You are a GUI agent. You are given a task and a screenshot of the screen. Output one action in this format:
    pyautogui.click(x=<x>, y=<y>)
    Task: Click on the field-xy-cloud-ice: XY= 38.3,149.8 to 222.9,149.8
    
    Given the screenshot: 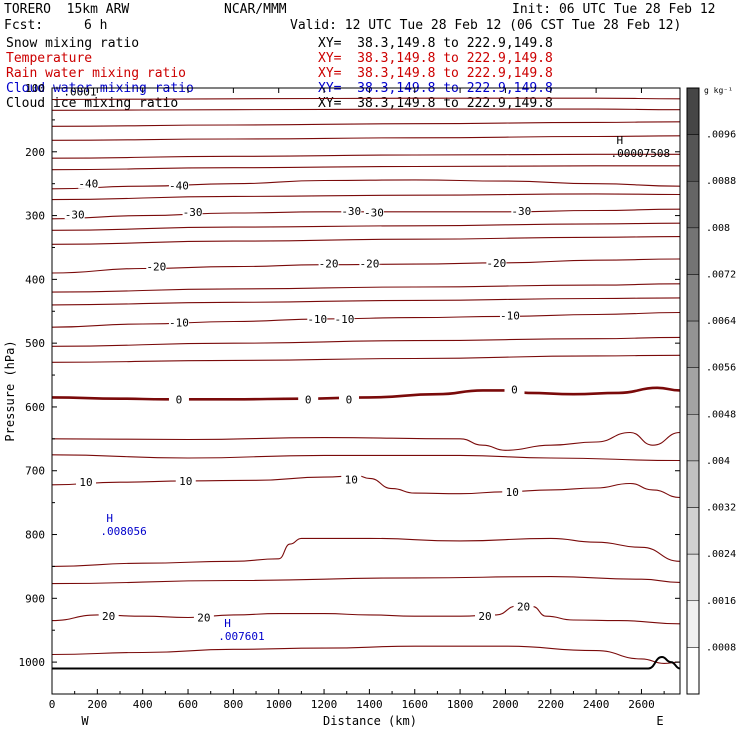 What is the action you would take?
    pyautogui.click(x=435, y=103)
    